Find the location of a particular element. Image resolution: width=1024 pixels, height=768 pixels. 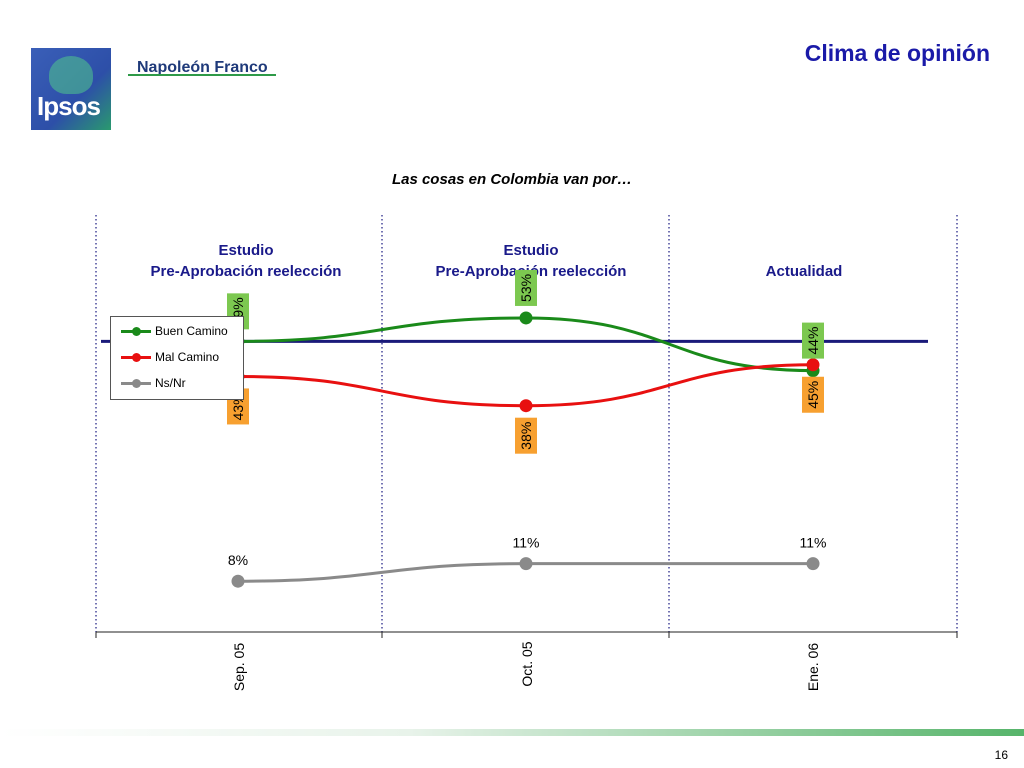

period-heading-1: Estudio Pre-Aprobación reelección is located at coordinates (246, 261).